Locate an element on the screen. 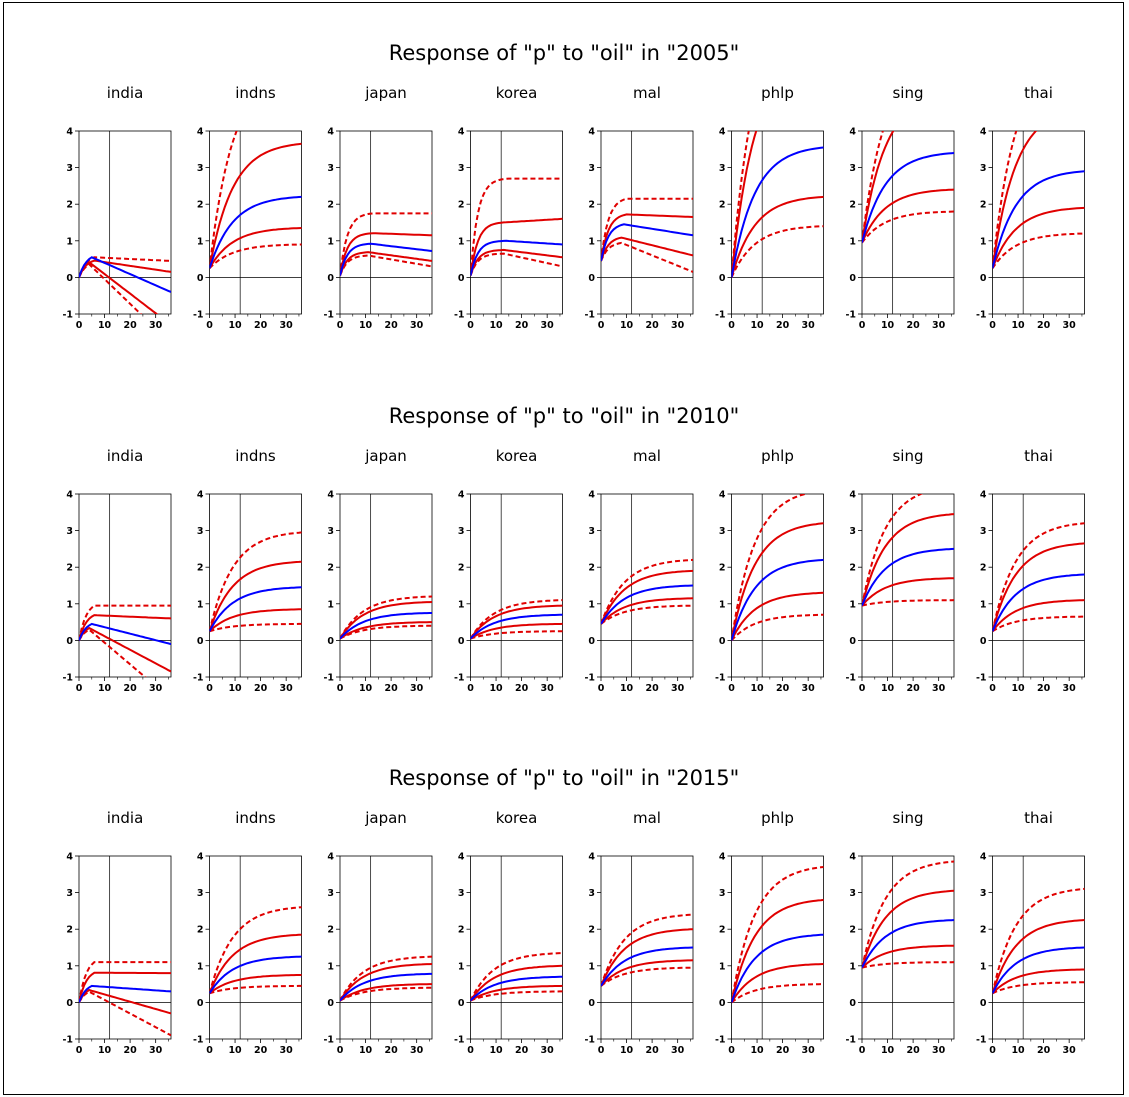 The image size is (1129, 1097). panel-series-thai is located at coordinates (1038, 577).